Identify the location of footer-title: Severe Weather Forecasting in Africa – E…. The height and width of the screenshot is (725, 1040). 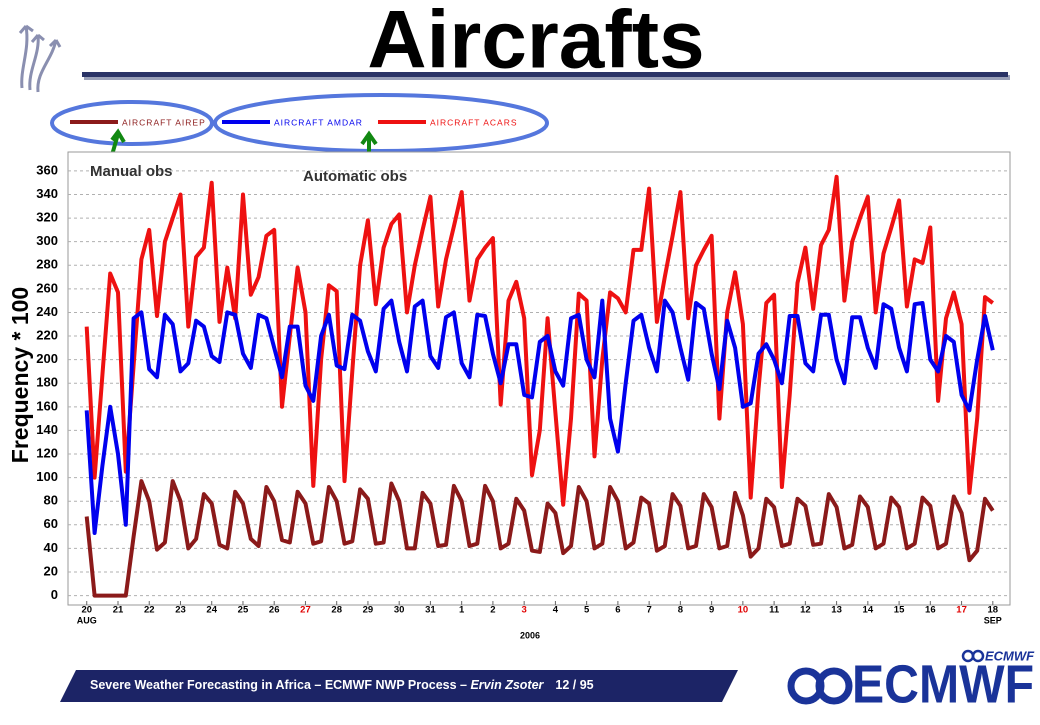
(280, 685).